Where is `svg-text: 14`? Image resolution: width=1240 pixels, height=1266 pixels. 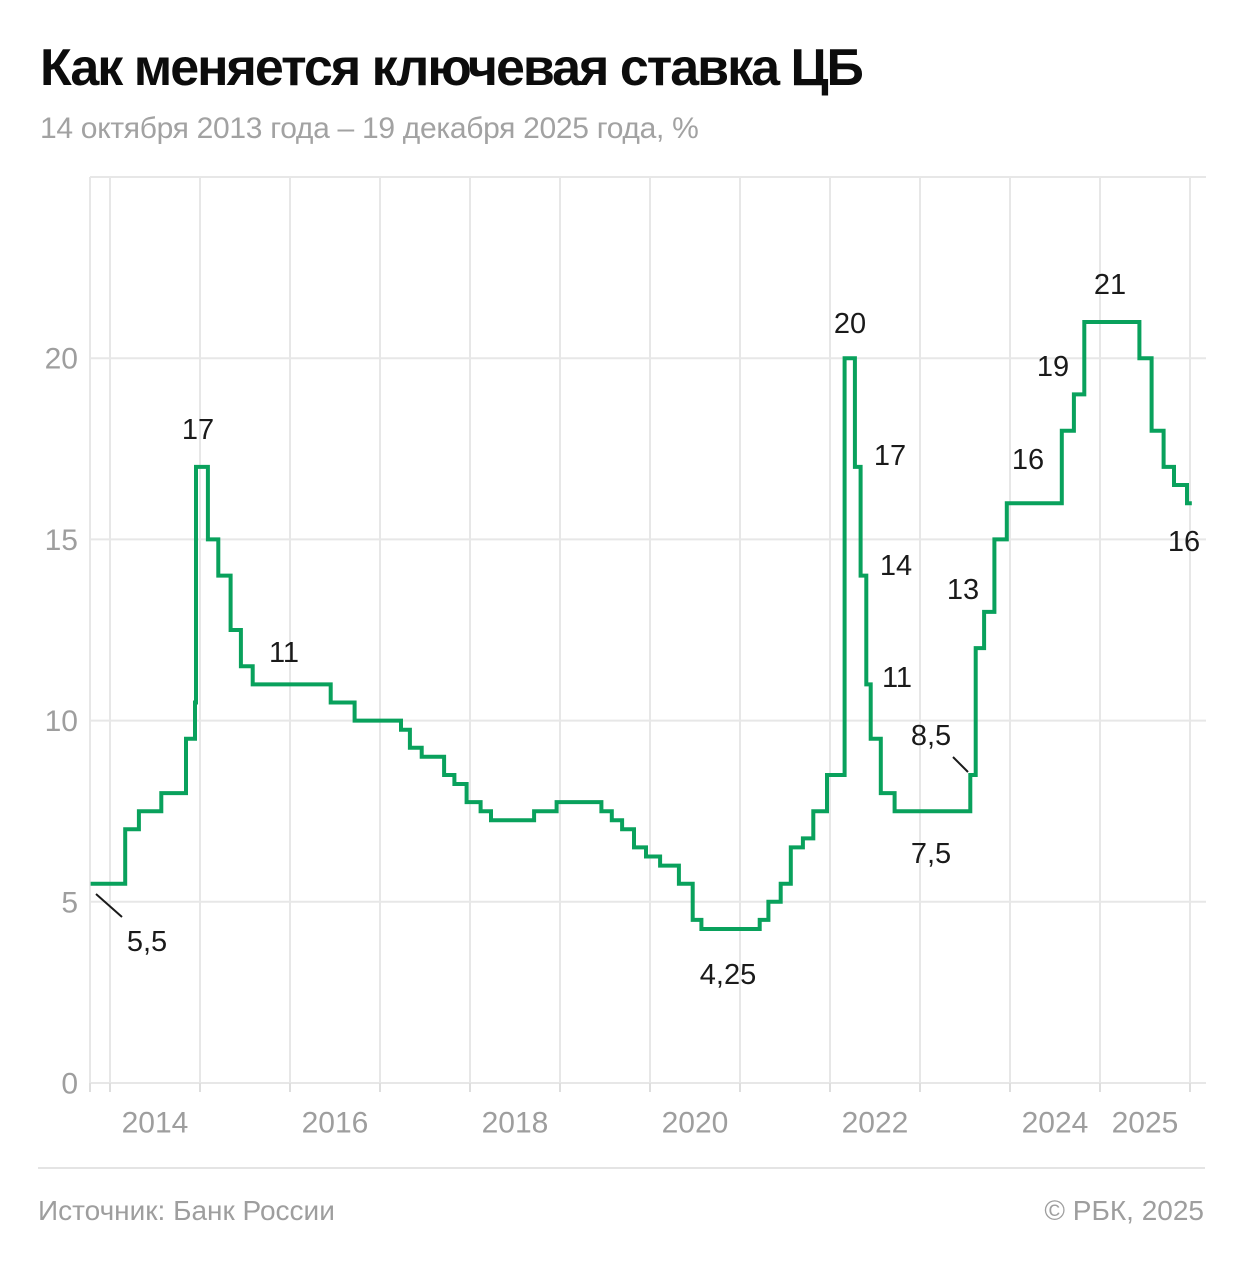 svg-text: 14 is located at coordinates (896, 566).